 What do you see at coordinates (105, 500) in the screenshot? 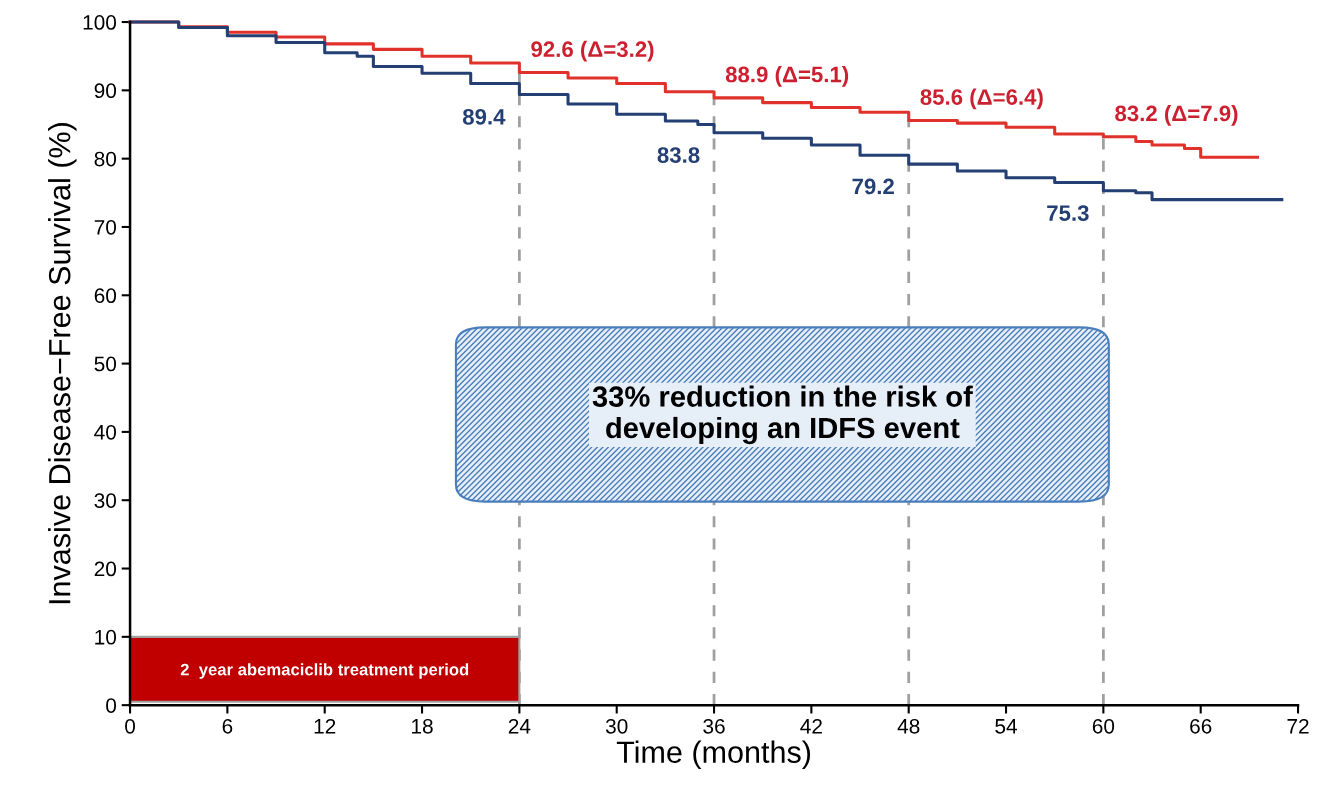
I see `y-tick-label: 30` at bounding box center [105, 500].